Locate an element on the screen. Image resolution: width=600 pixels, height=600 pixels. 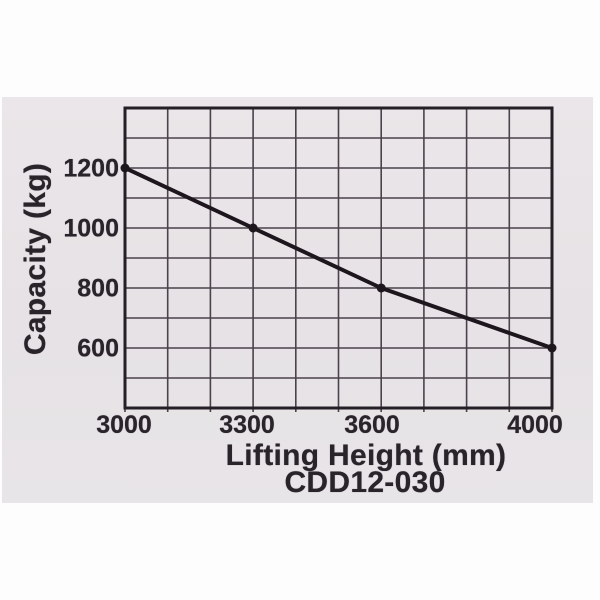
y-tick-label: 600 is located at coordinates (98, 348).